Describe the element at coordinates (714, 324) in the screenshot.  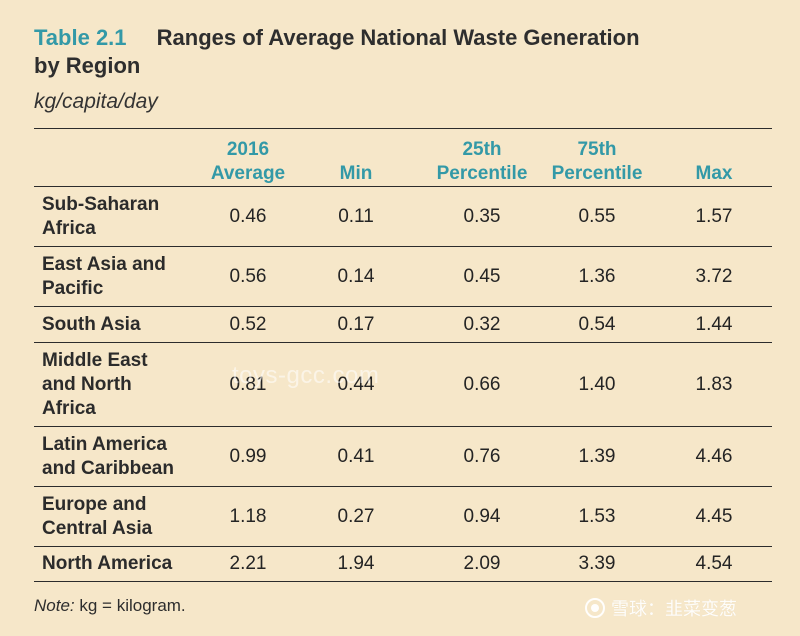
I see `max-value: 1.44` at that location.